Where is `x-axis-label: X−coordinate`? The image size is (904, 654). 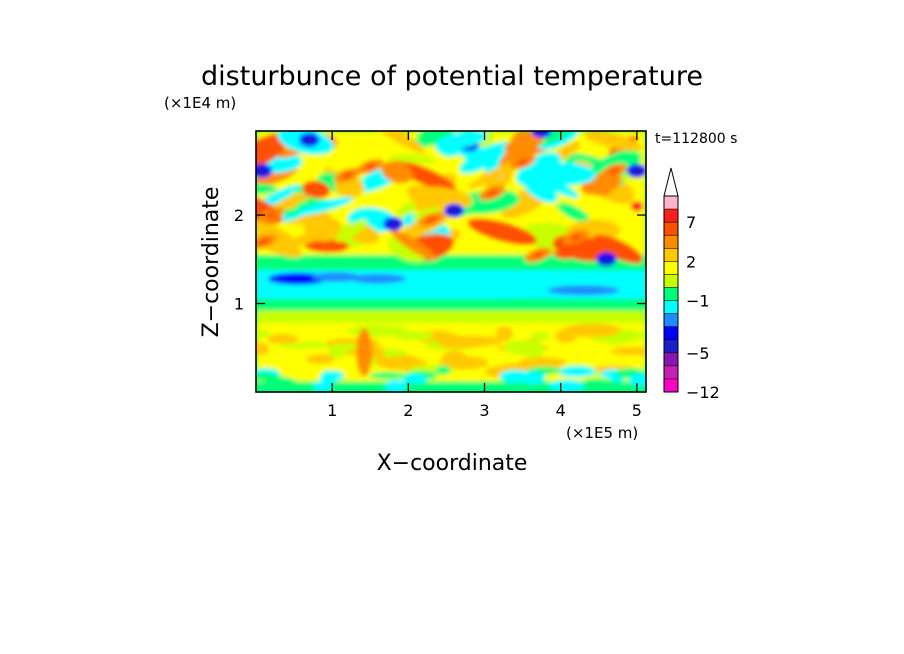
x-axis-label: X−coordinate is located at coordinates (452, 463).